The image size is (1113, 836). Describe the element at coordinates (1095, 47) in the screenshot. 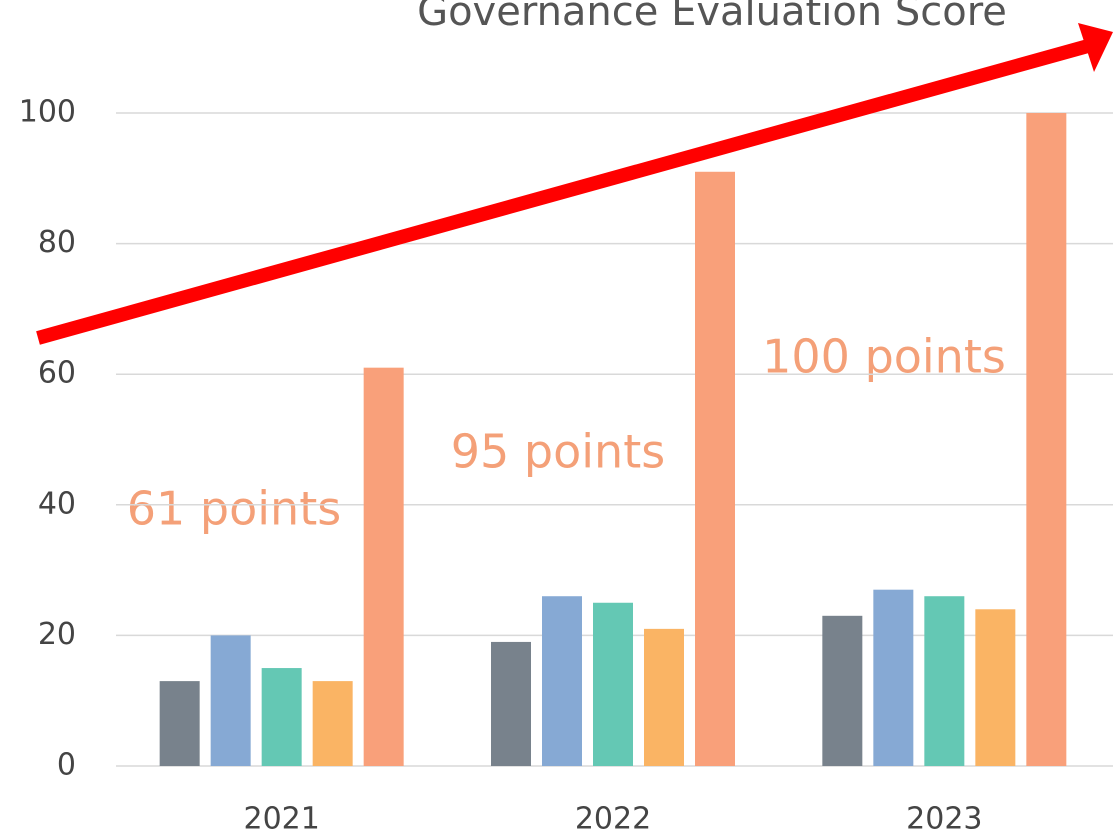

I see `trend-arrow-head` at that location.